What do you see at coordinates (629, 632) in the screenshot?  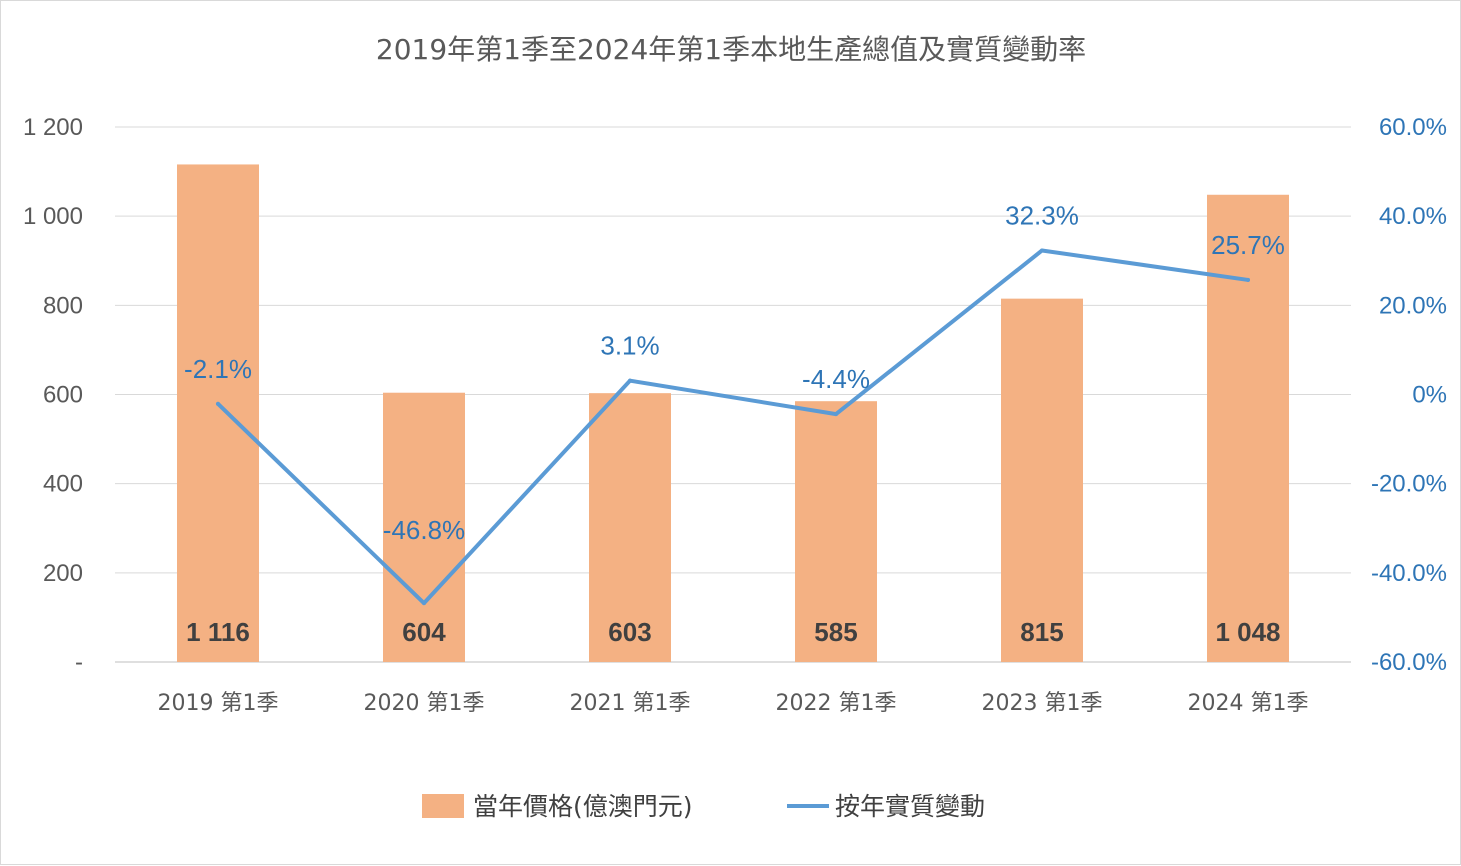 I see `bar-value-label: 603` at bounding box center [629, 632].